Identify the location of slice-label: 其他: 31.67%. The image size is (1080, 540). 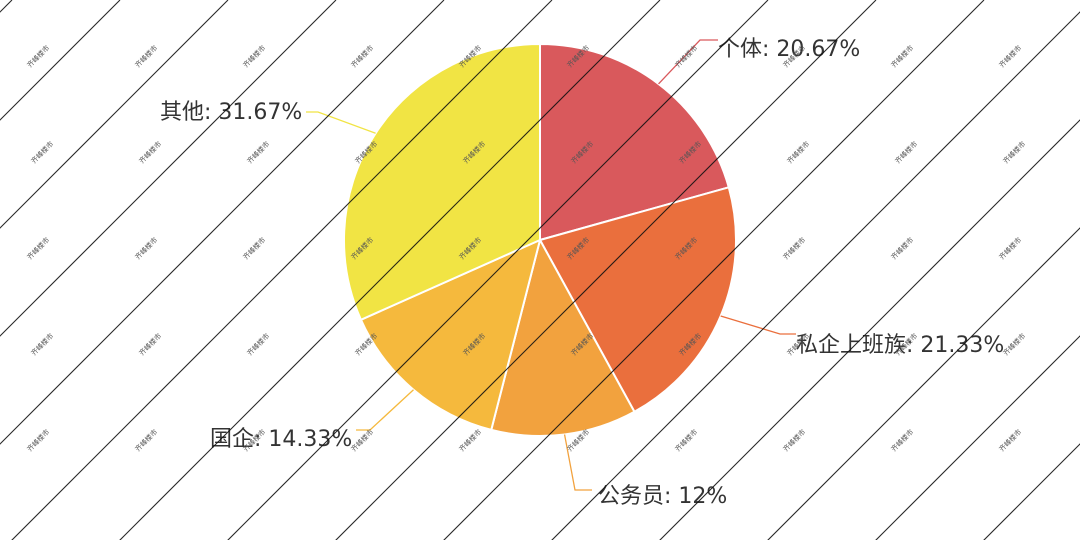
(231, 112).